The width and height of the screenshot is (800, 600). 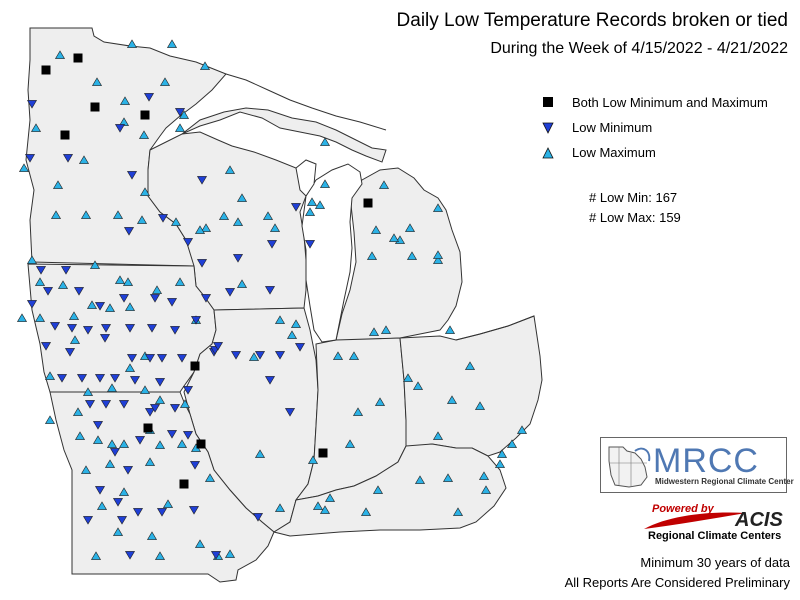 I want to click on legend-label: Both Low Minimum and Maximum, so click(x=670, y=102).